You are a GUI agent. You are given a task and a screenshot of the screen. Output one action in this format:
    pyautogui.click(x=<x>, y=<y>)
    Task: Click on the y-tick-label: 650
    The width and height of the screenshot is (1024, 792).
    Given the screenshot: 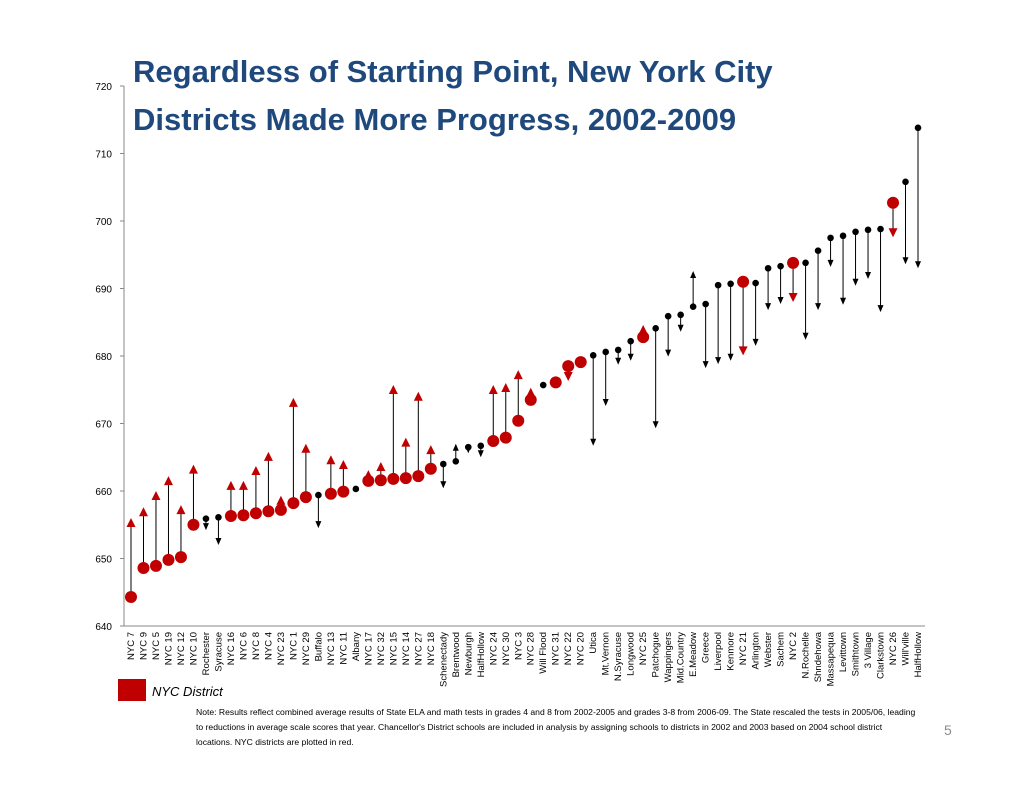 What is the action you would take?
    pyautogui.click(x=103, y=560)
    